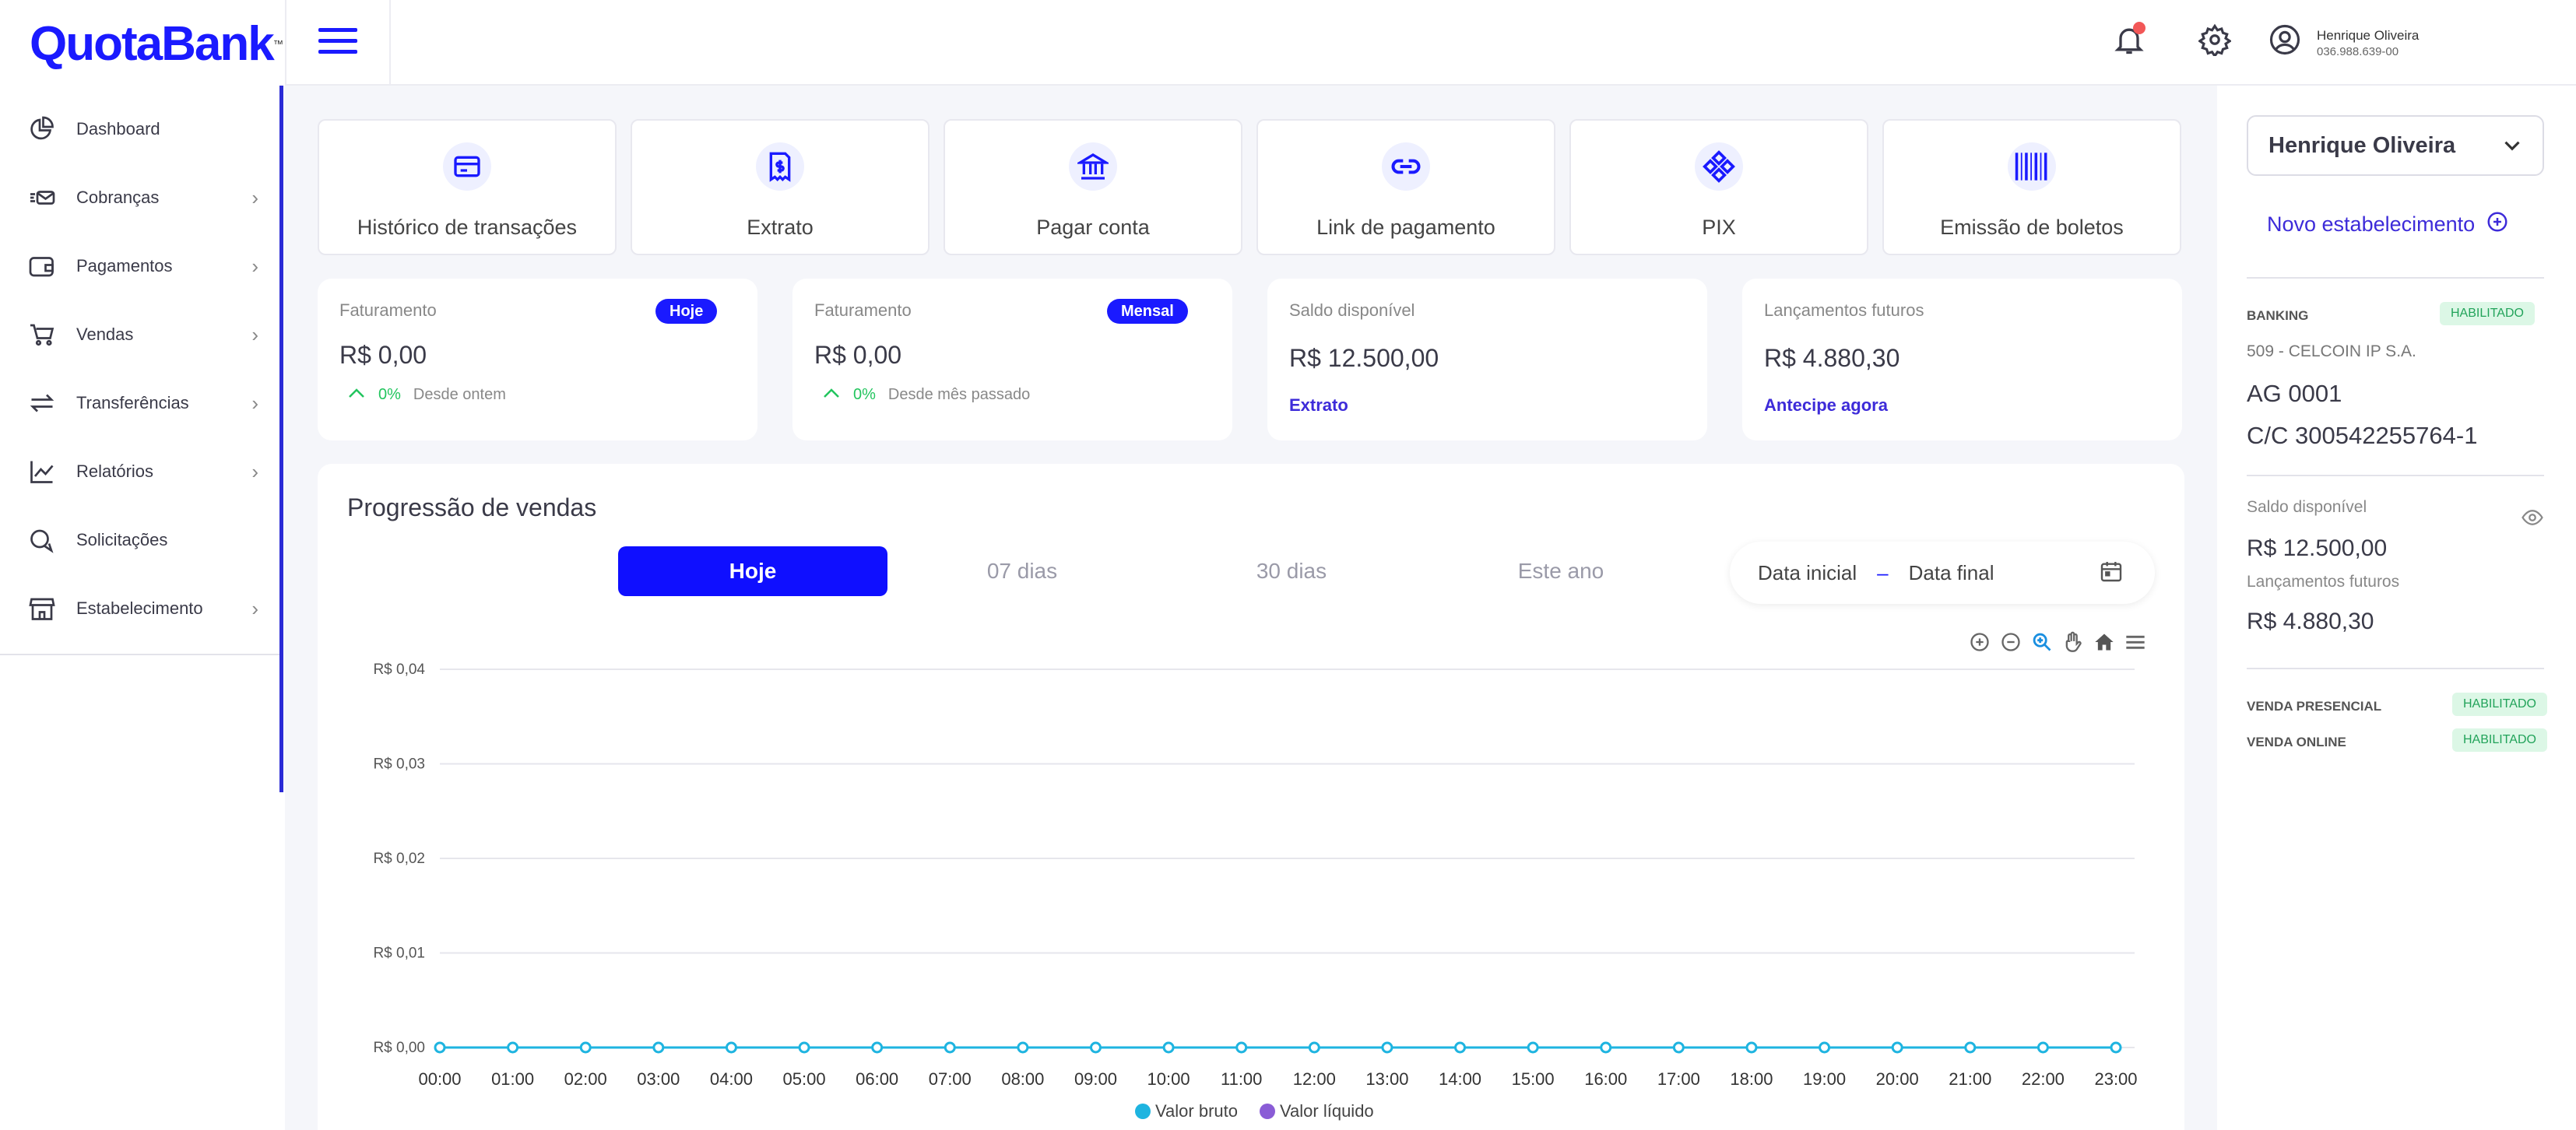  What do you see at coordinates (753, 571) in the screenshot?
I see `tab-hoje: Hoje` at bounding box center [753, 571].